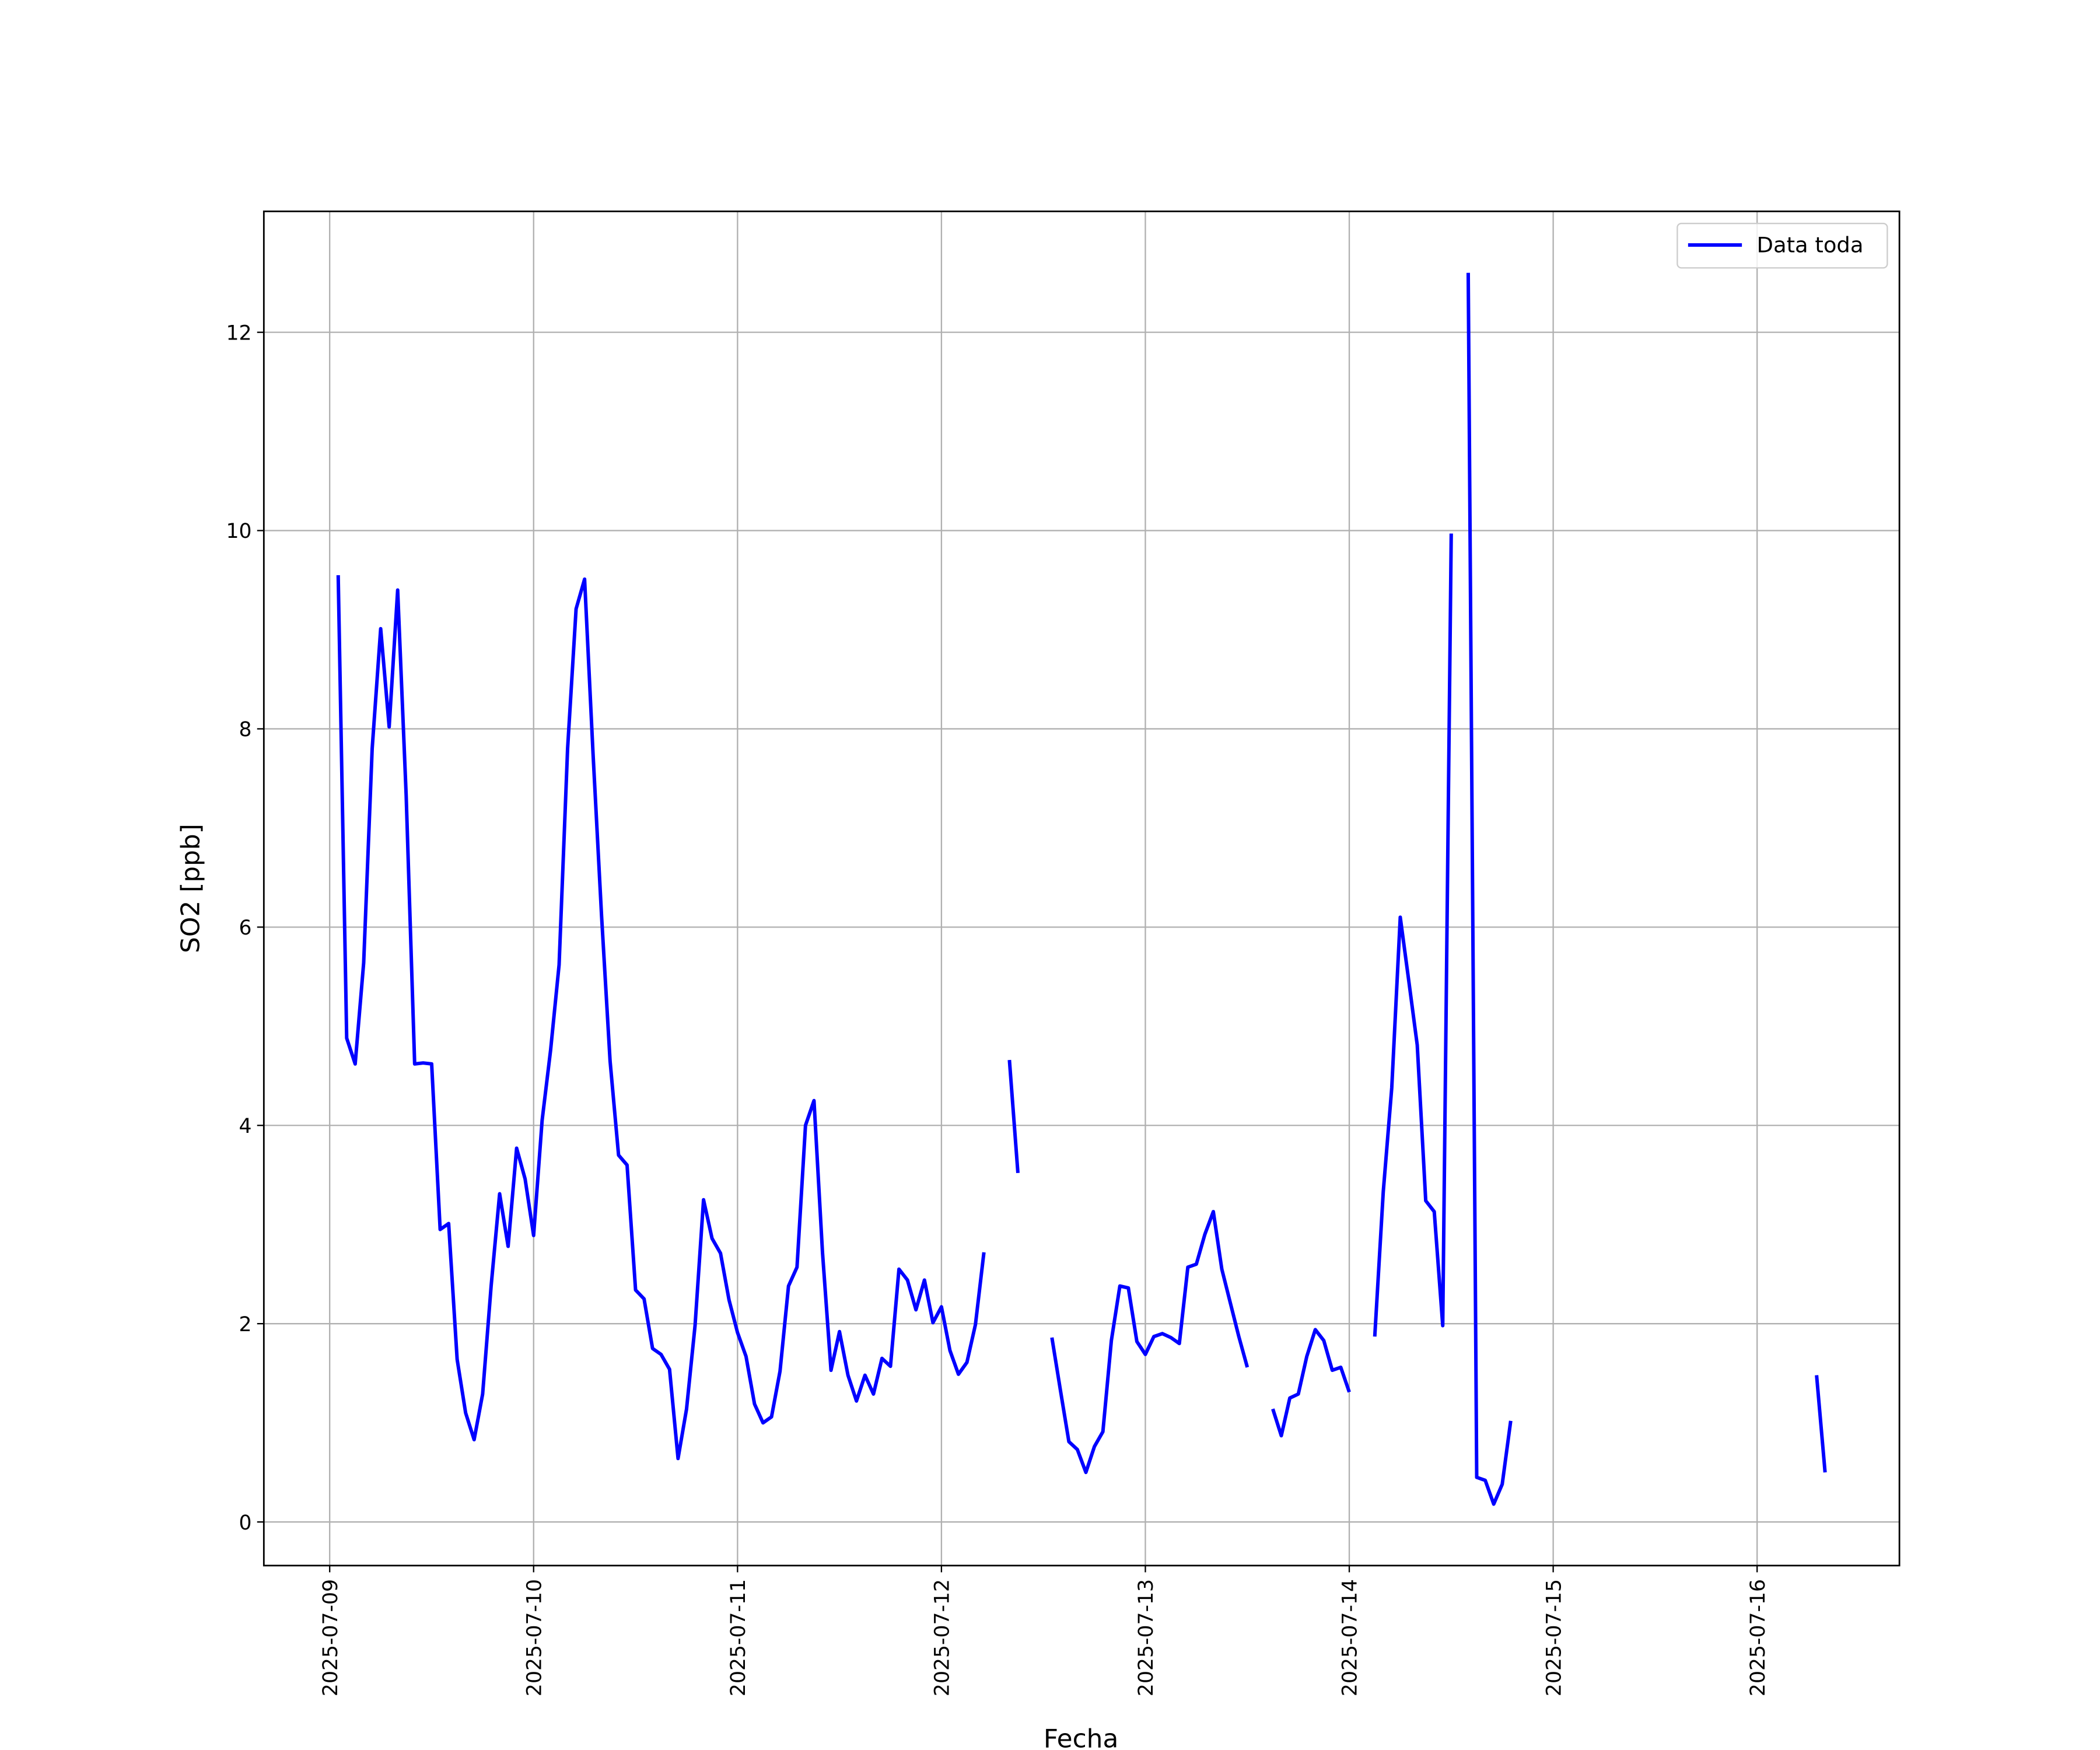 The image size is (2100, 1750). I want to click on legend-box, so click(1782, 245).